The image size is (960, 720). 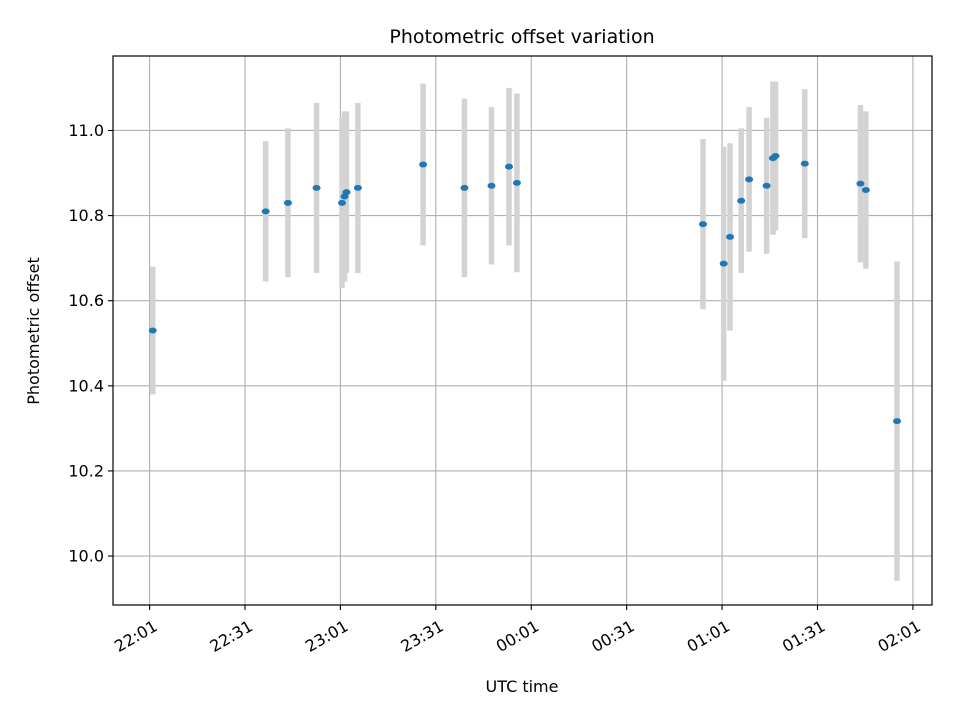 I want to click on y-tick-label: 10.6, so click(x=86, y=300).